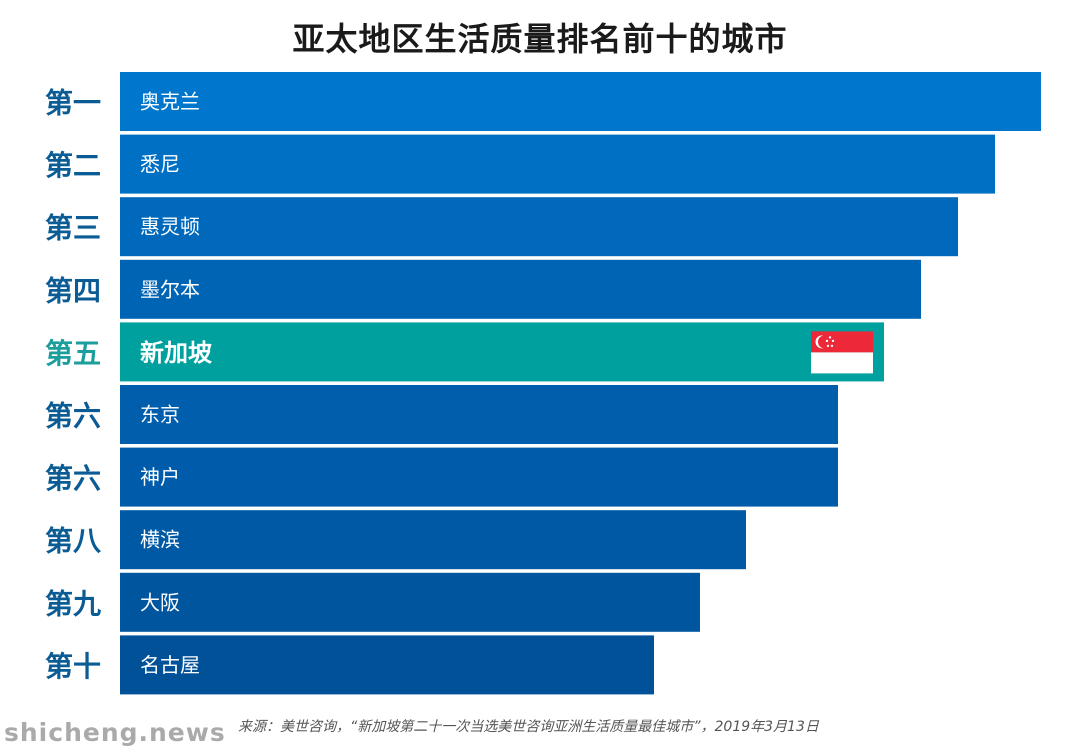 This screenshot has height=754, width=1080. I want to click on rank-label-9: 第九, so click(73, 603).